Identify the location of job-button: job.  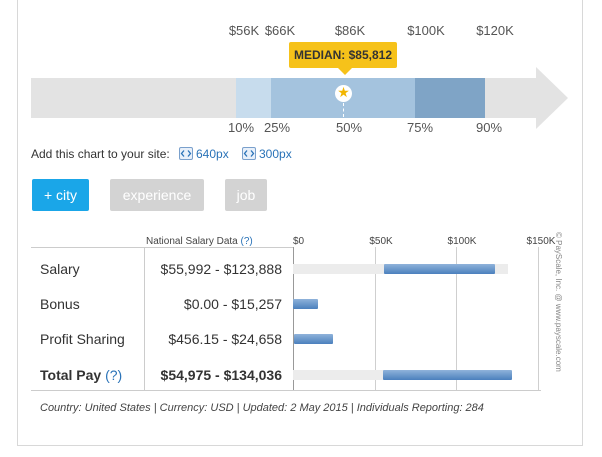
(246, 195).